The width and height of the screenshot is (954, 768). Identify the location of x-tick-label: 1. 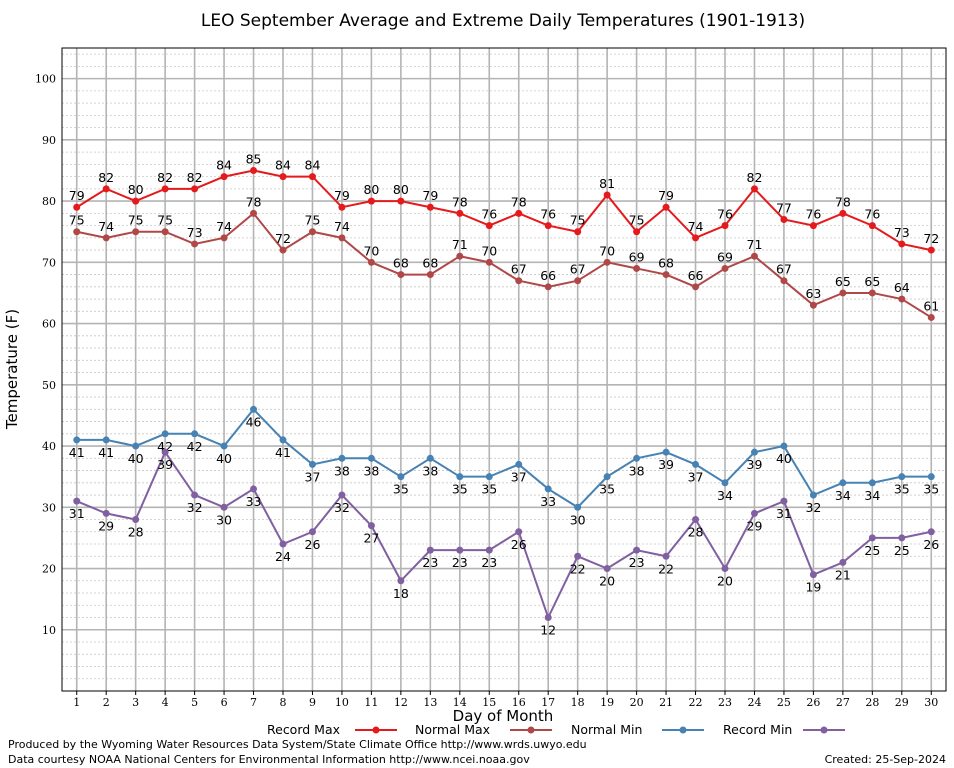
(76, 702).